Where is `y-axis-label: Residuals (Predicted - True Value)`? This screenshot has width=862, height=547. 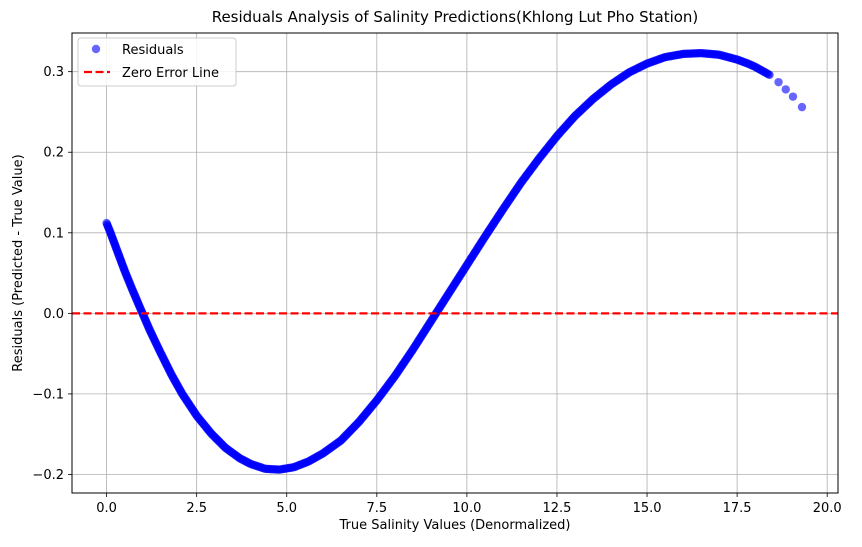 y-axis-label: Residuals (Predicted - True Value) is located at coordinates (18, 262).